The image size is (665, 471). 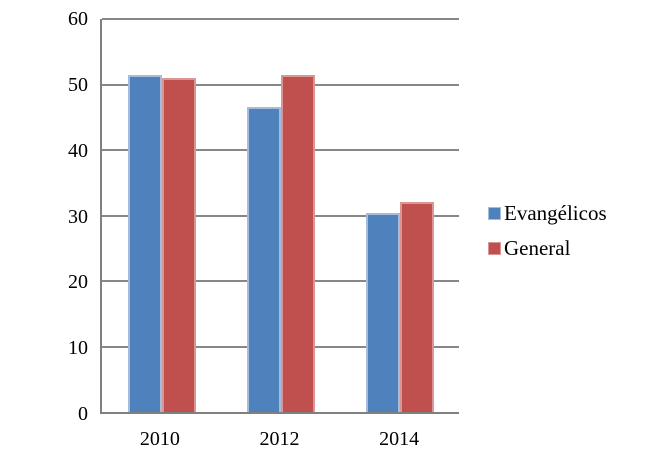 I want to click on legend-label: Evangélicos, so click(x=555, y=212).